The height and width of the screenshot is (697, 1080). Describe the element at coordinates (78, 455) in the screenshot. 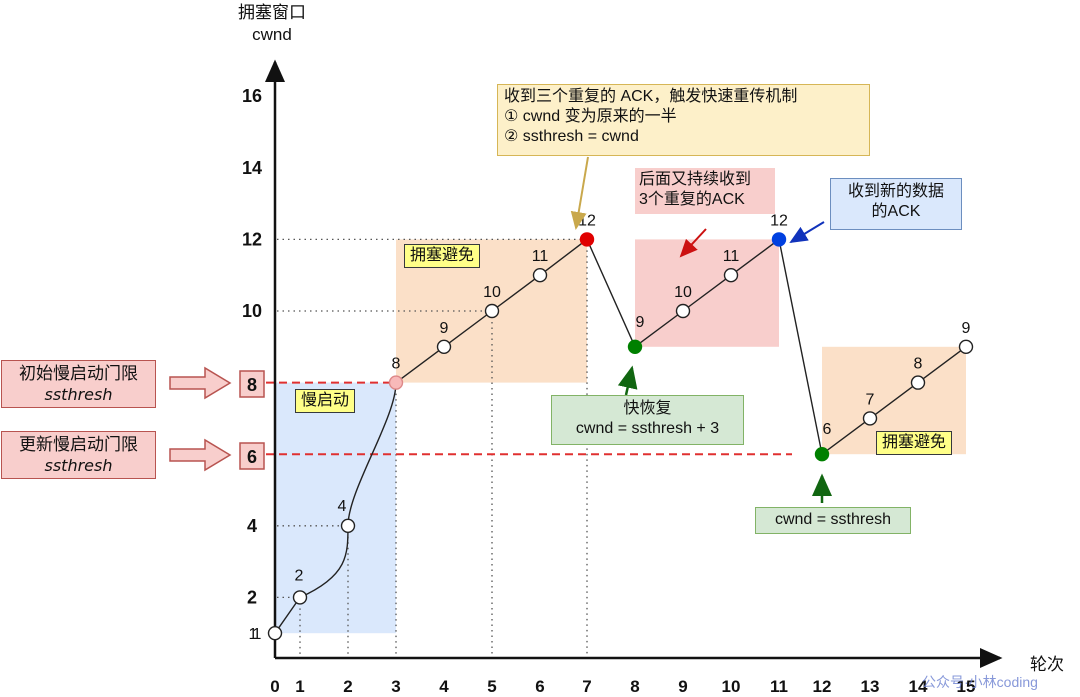

I see `updated-threshold-label: 更新慢启动门限 ssthresh` at that location.